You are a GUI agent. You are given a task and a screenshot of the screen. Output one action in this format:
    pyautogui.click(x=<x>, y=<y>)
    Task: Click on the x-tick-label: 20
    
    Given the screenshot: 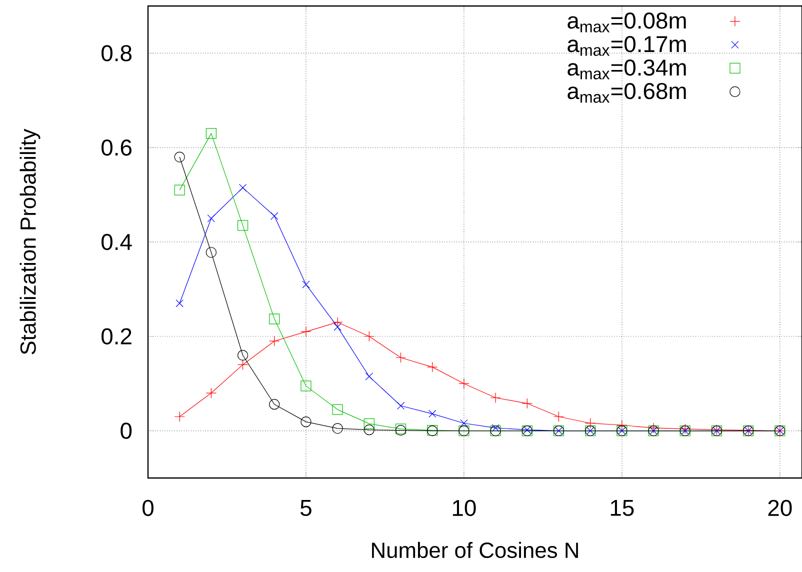 What is the action you would take?
    pyautogui.click(x=780, y=508)
    